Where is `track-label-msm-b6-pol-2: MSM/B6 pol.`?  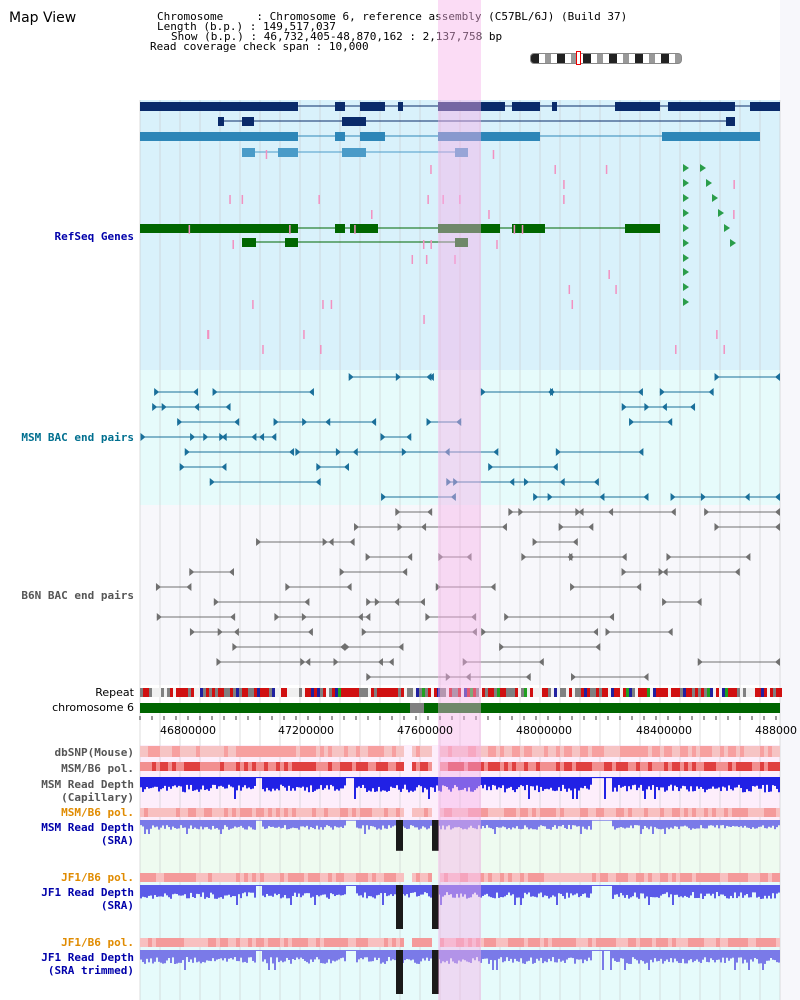 track-label-msm-b6-pol-2: MSM/B6 pol. is located at coordinates (97, 812).